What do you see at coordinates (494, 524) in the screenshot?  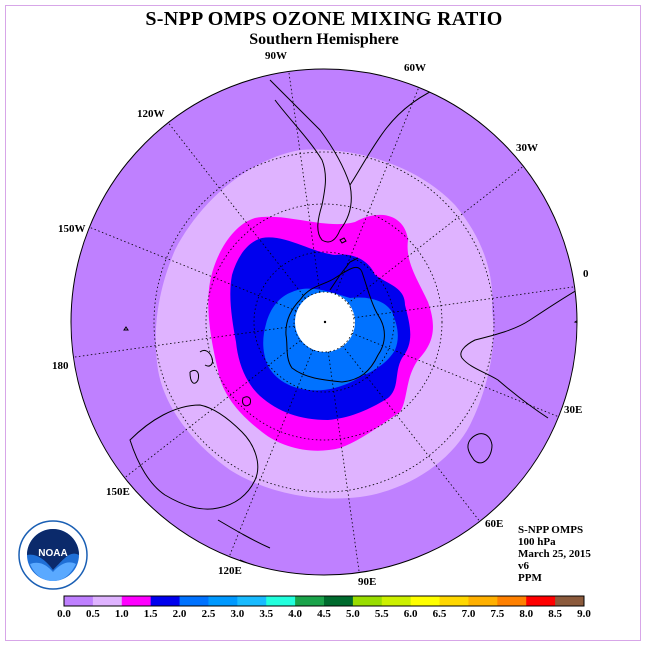 I see `lon-label-60e: 60E` at bounding box center [494, 524].